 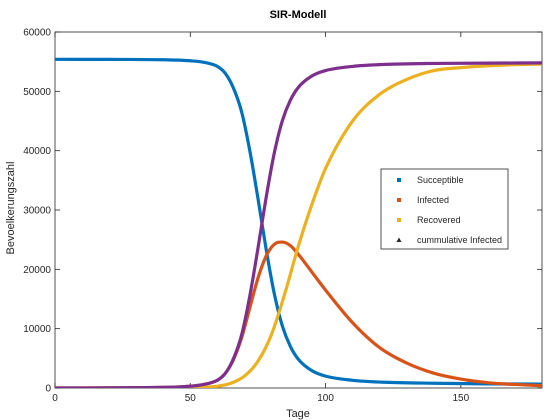 What do you see at coordinates (433, 200) in the screenshot?
I see `legend-label-infected: Infected` at bounding box center [433, 200].